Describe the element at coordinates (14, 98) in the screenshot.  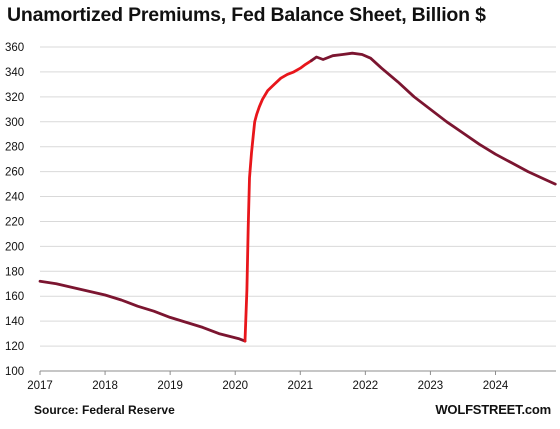
I see `y-tick-label: 320` at that location.